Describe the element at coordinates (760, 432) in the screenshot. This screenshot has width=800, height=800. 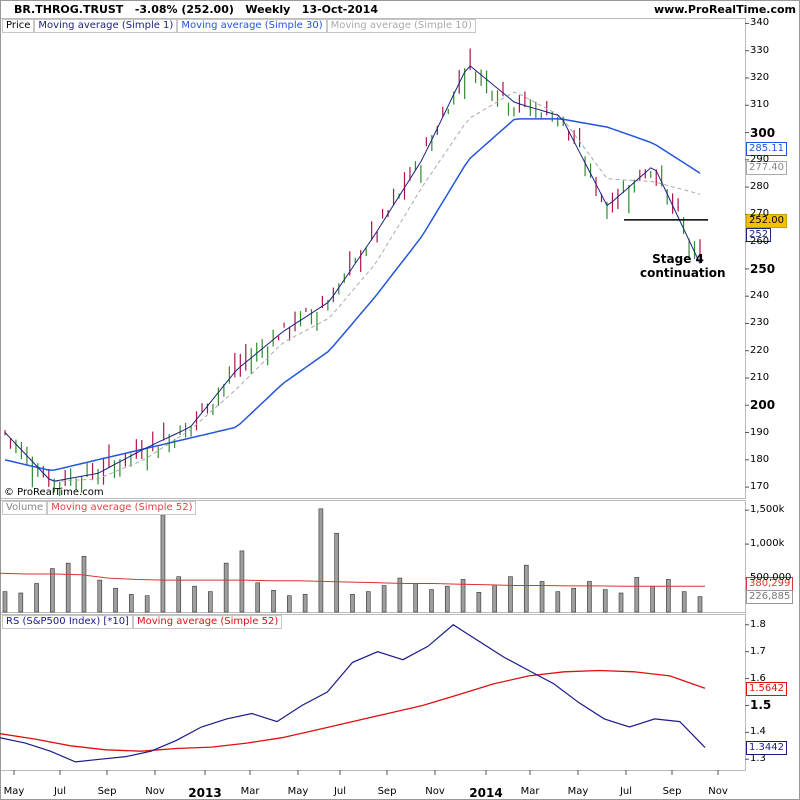
I see `y-tick-label-price: 190` at that location.